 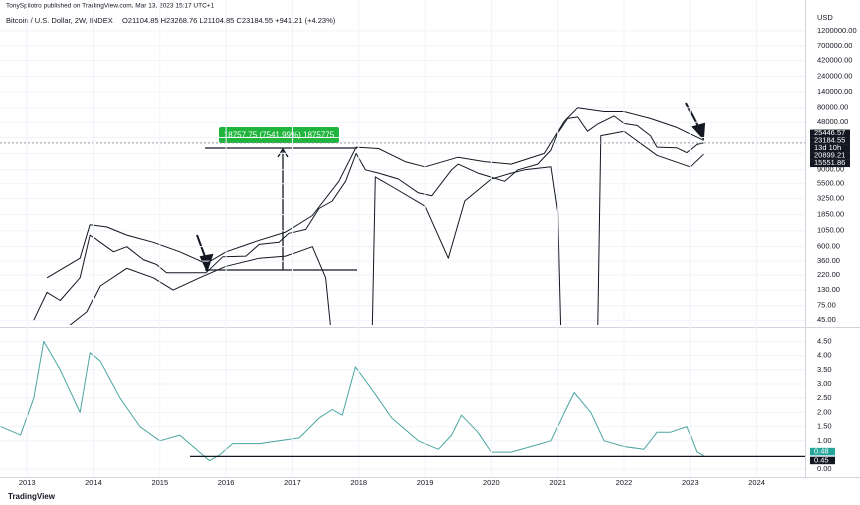 What do you see at coordinates (824, 340) in the screenshot?
I see `y-tick-label: 4.50` at bounding box center [824, 340].